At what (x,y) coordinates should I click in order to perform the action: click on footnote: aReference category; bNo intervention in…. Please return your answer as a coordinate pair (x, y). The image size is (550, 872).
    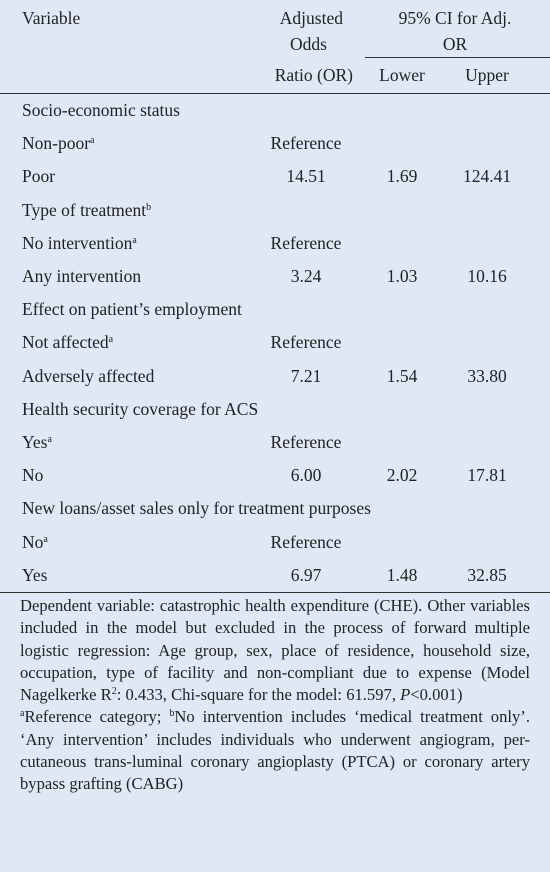
    Looking at the image, I should click on (275, 750).